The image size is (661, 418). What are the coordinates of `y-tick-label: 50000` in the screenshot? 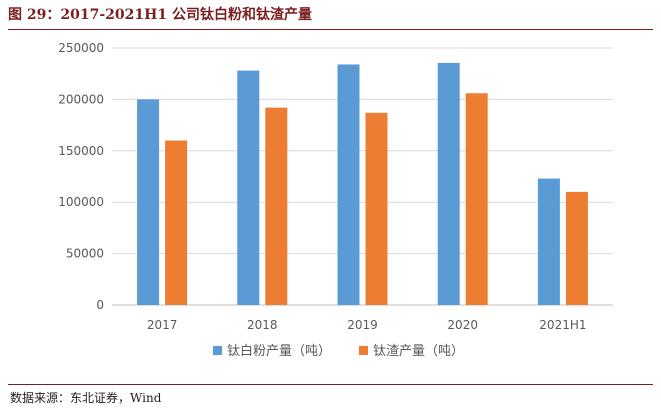 It's located at (85, 254).